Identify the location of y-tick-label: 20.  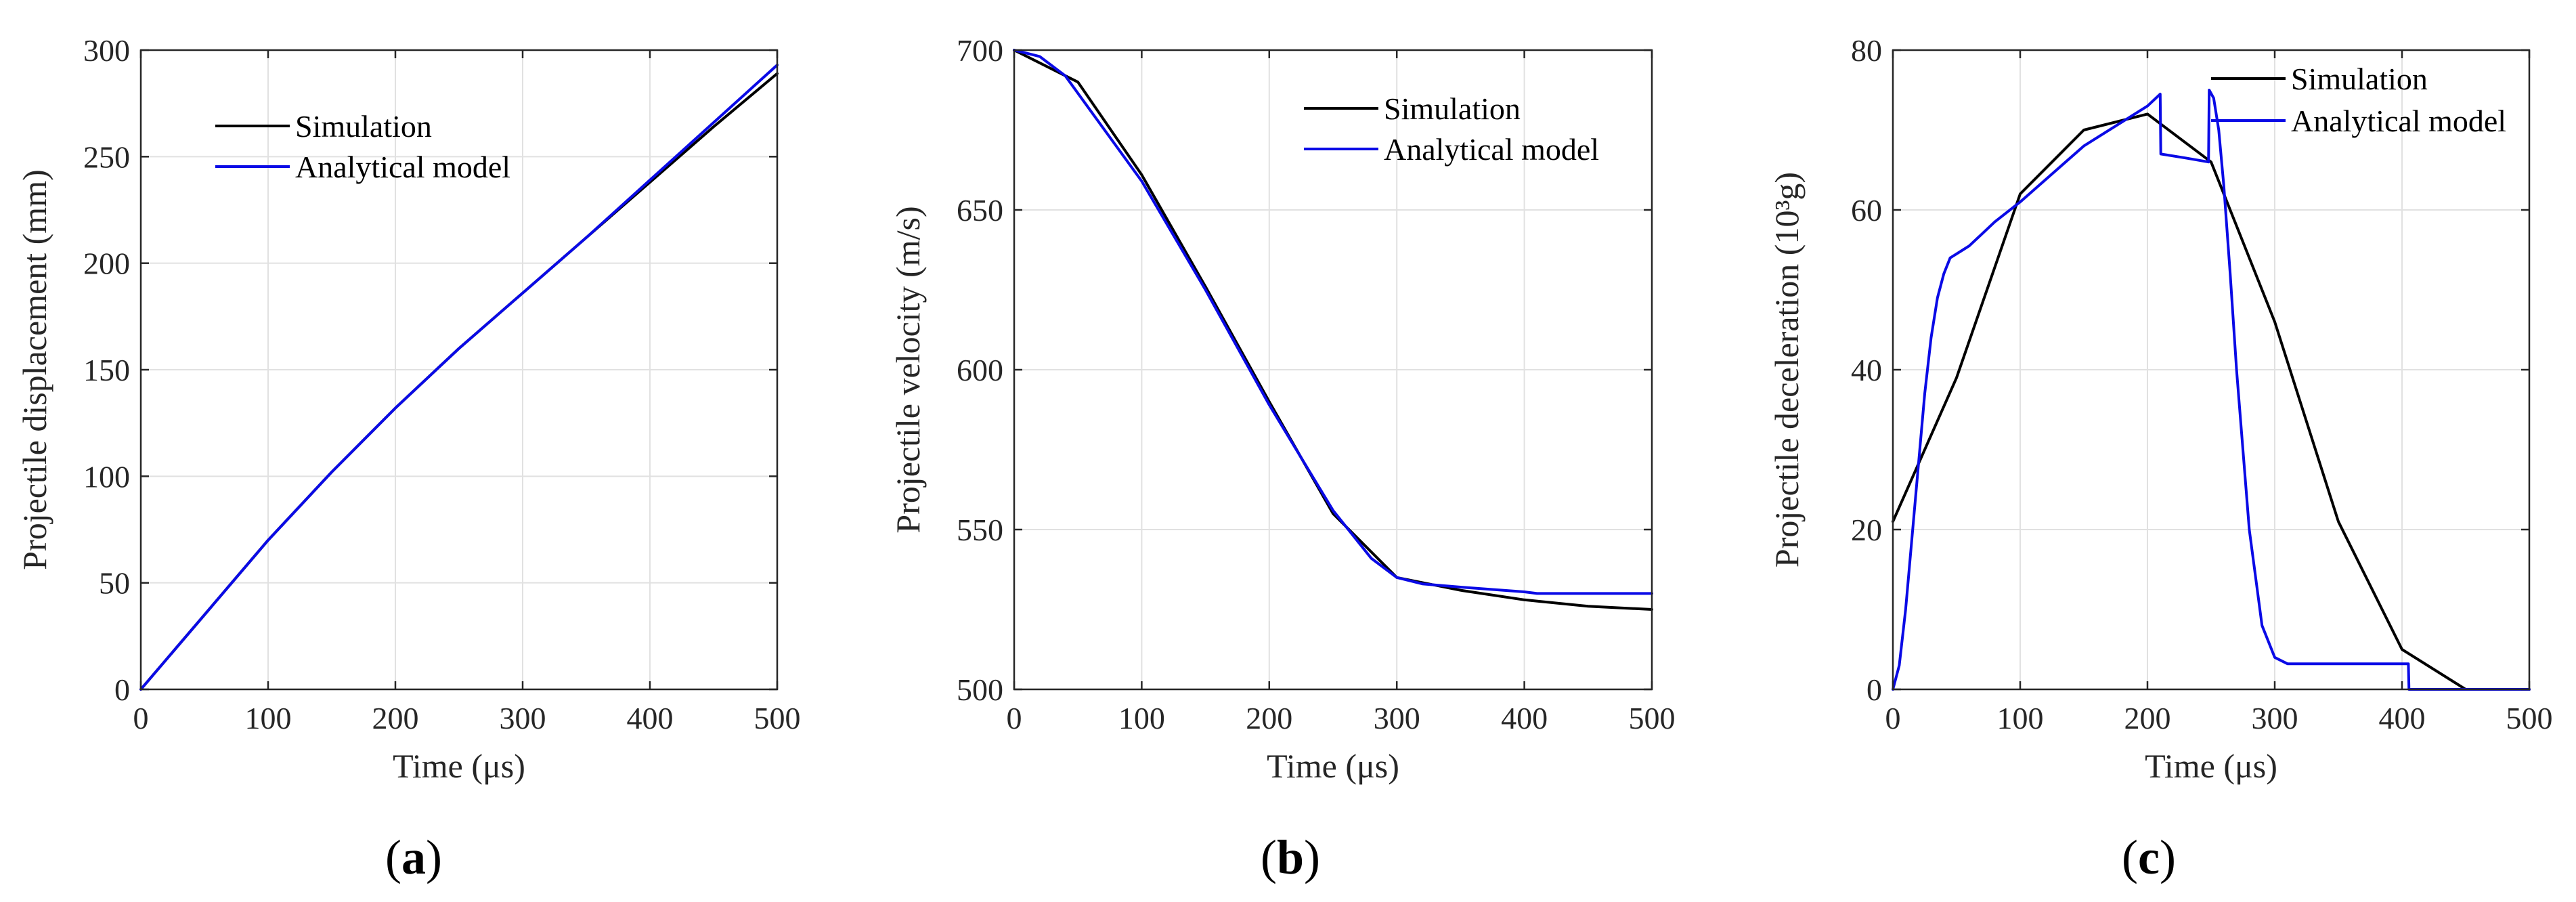
(1866, 530).